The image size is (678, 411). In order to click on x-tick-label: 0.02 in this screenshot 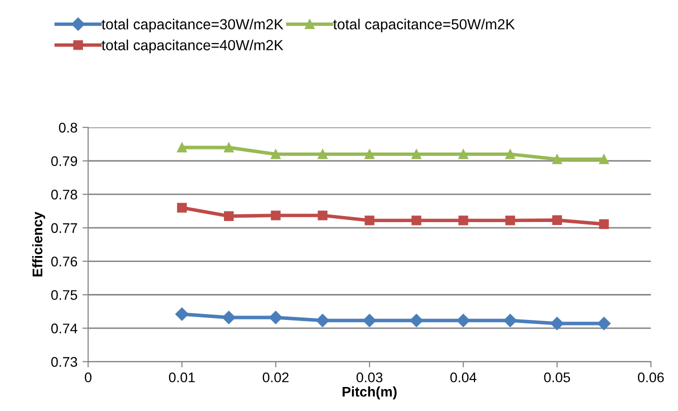, I will do `click(275, 377)`.